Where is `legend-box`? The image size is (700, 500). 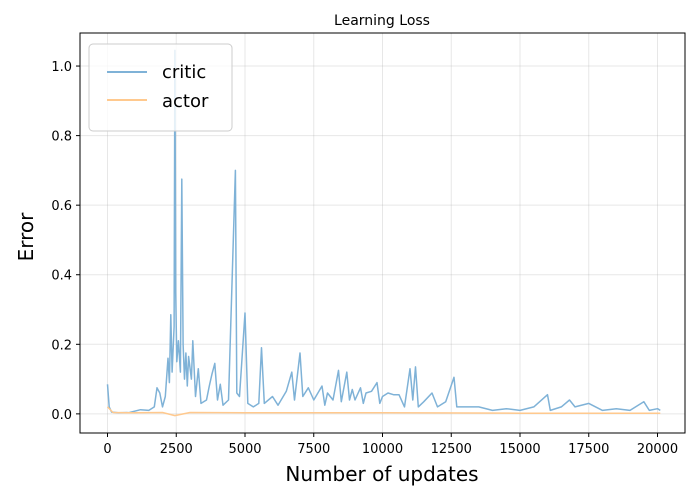
legend-box is located at coordinates (160, 87).